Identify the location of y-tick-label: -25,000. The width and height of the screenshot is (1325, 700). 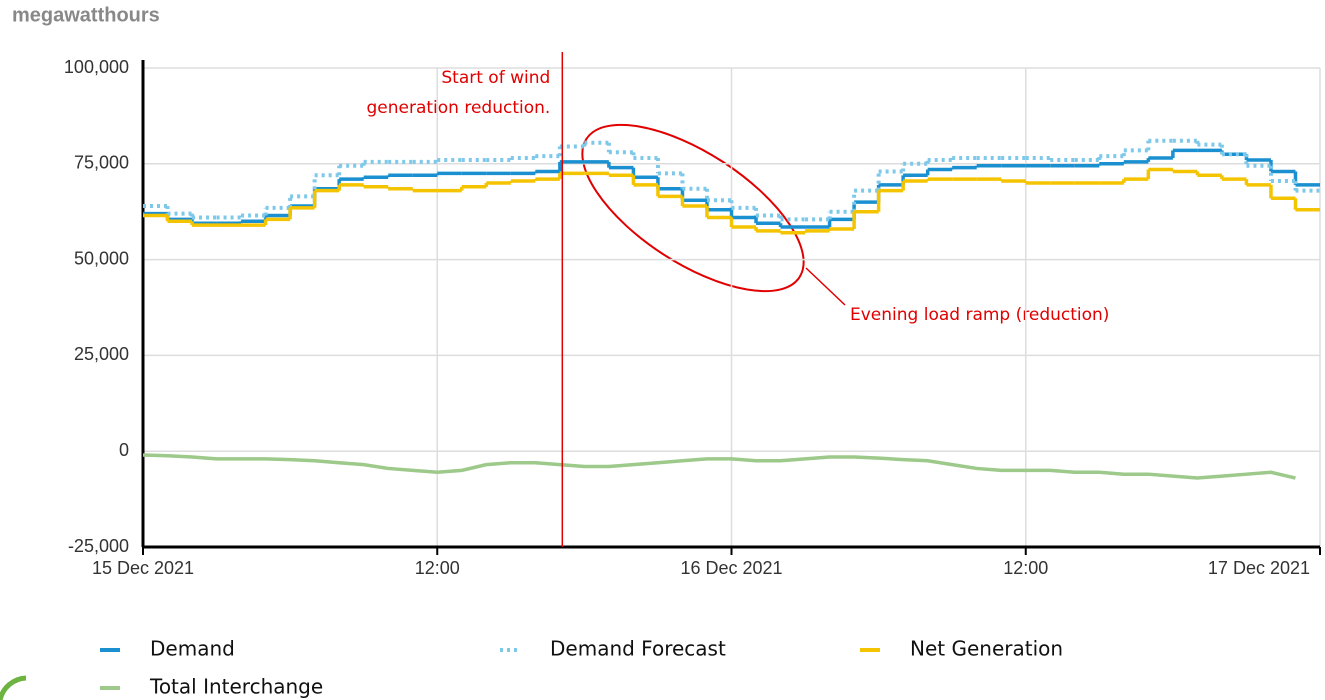
(98, 546).